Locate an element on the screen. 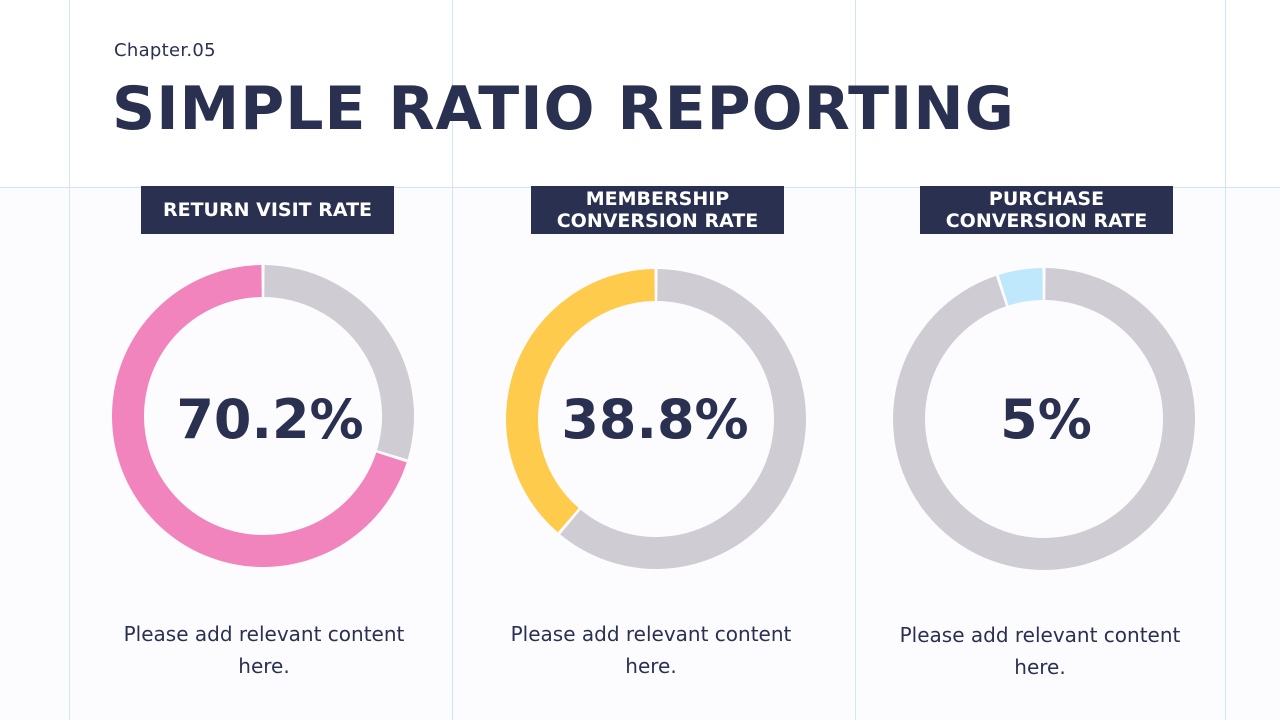  donut-value-label: 5% is located at coordinates (1046, 419).